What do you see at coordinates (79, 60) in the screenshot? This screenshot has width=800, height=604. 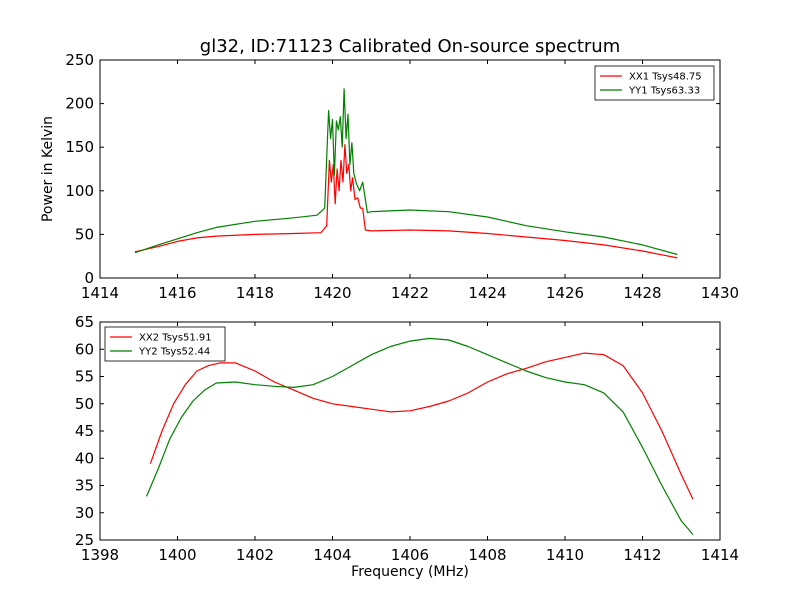 I see `y-tick-label: 250` at bounding box center [79, 60].